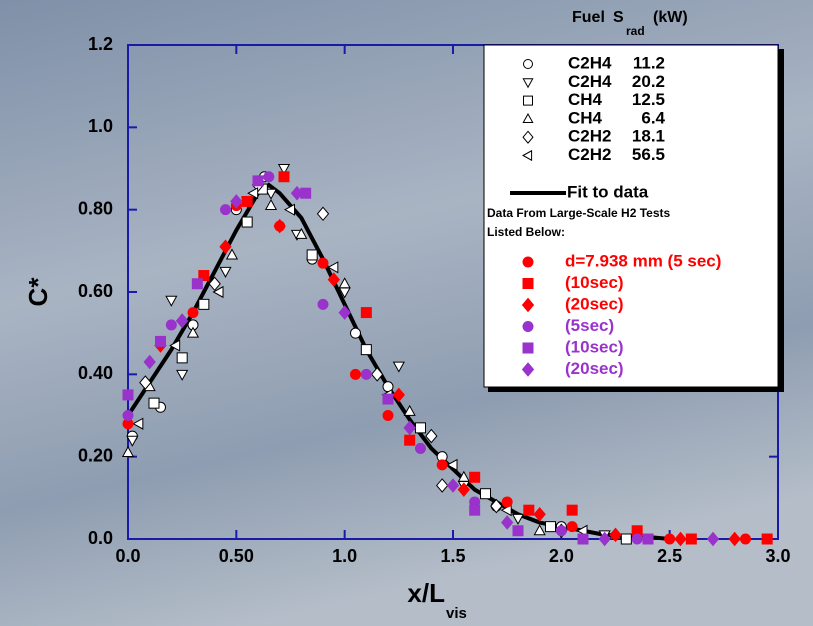  I want to click on x-axis-label: x/L, so click(426, 593).